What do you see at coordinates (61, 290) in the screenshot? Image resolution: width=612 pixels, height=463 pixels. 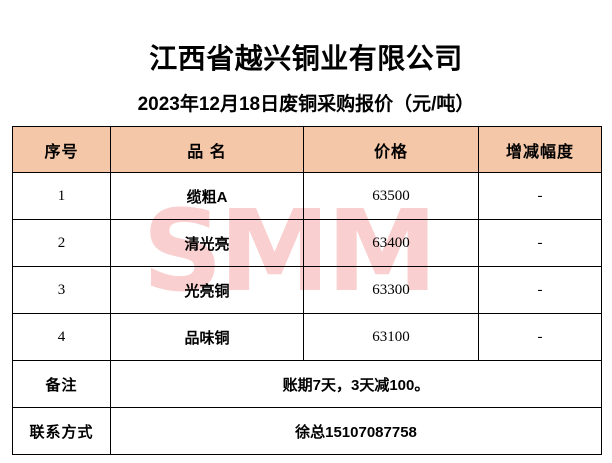 I see `cell-no: 3` at bounding box center [61, 290].